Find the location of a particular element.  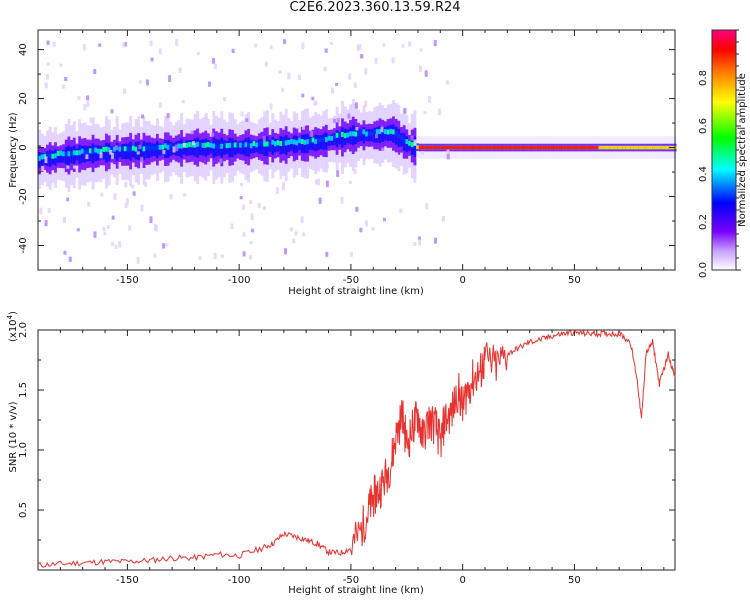

colorbar-tick-label: 0.4 is located at coordinates (703, 174).